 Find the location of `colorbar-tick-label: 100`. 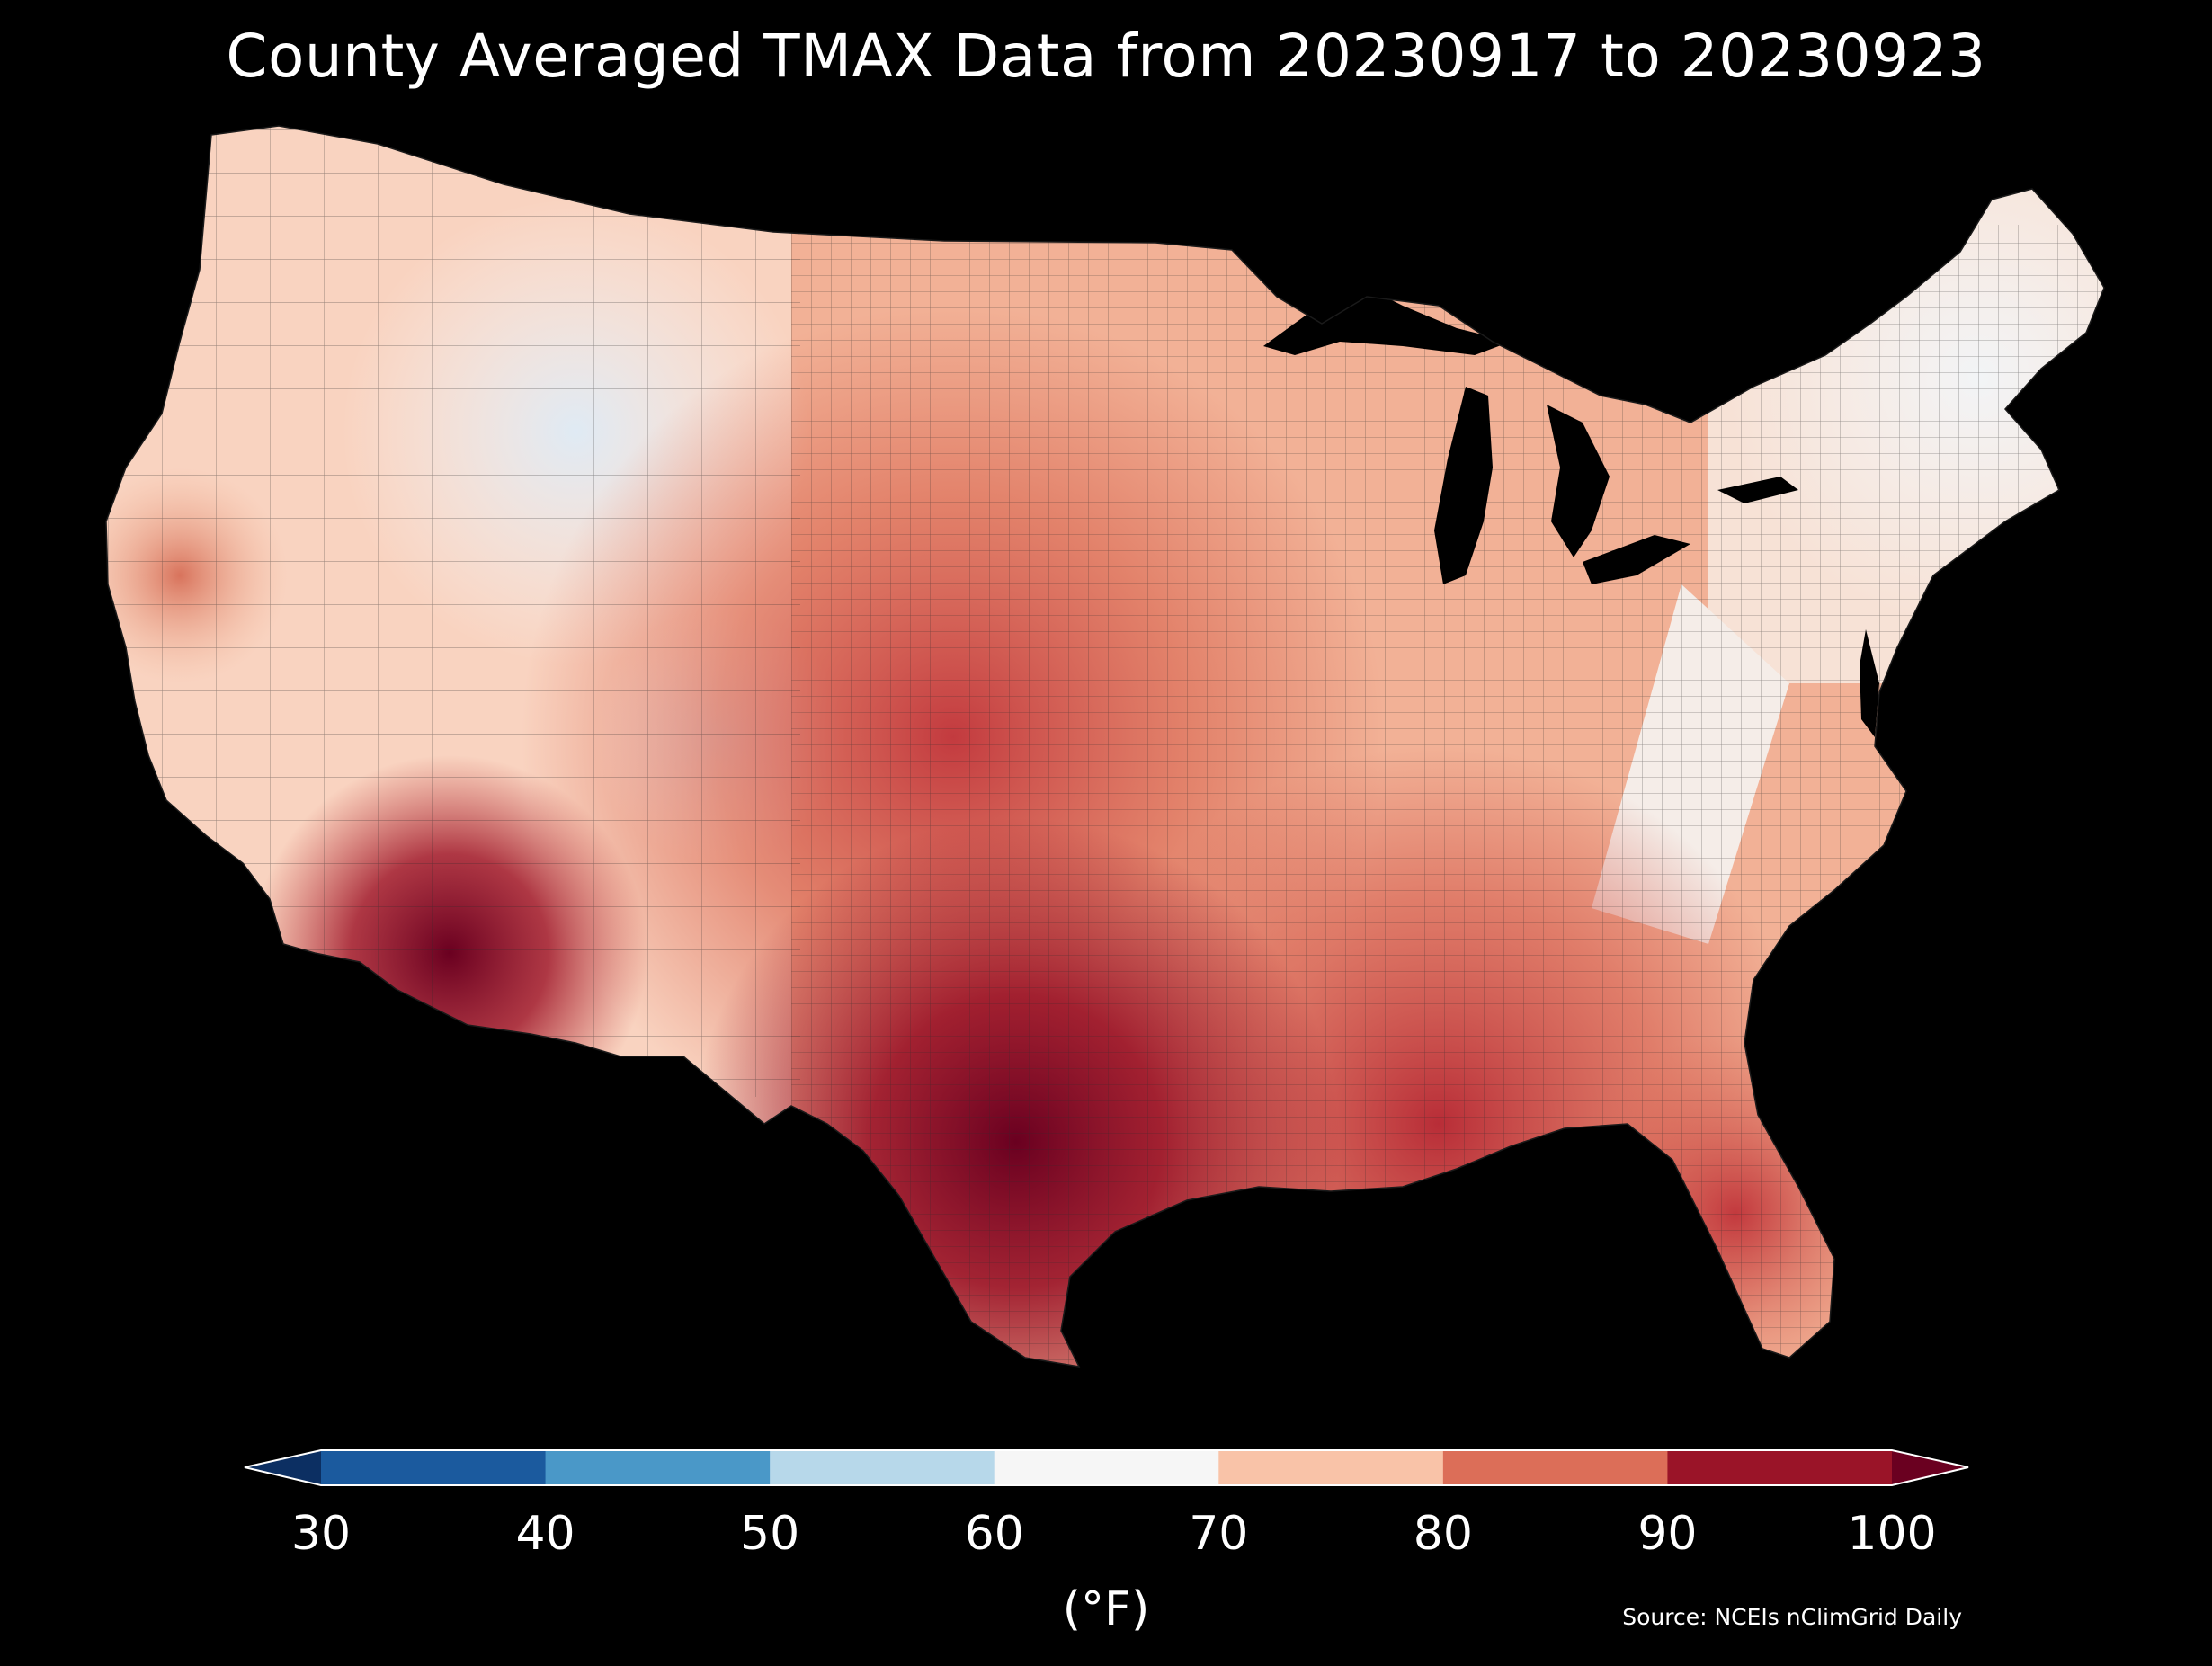

colorbar-tick-label: 100 is located at coordinates (1892, 1534).